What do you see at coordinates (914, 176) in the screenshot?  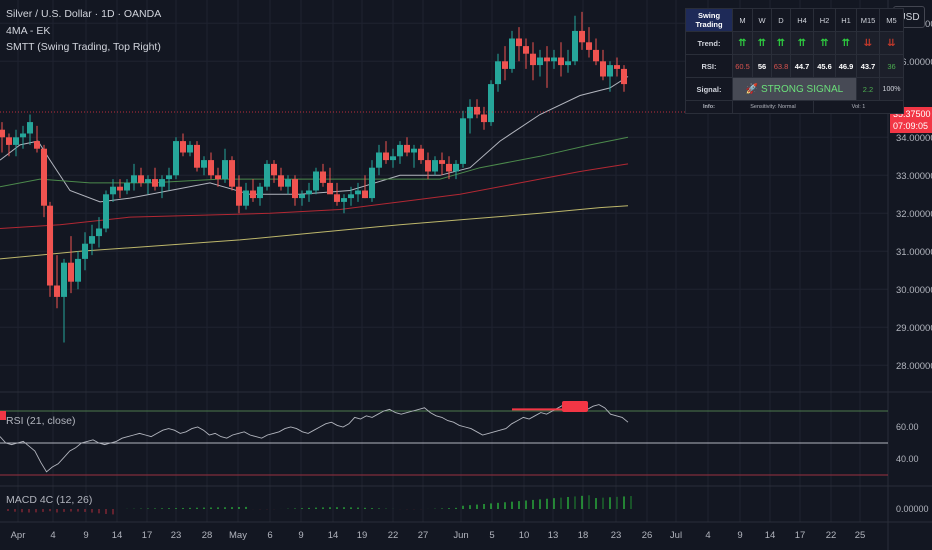 I see `price-tick-label: 33.00000` at bounding box center [914, 176].